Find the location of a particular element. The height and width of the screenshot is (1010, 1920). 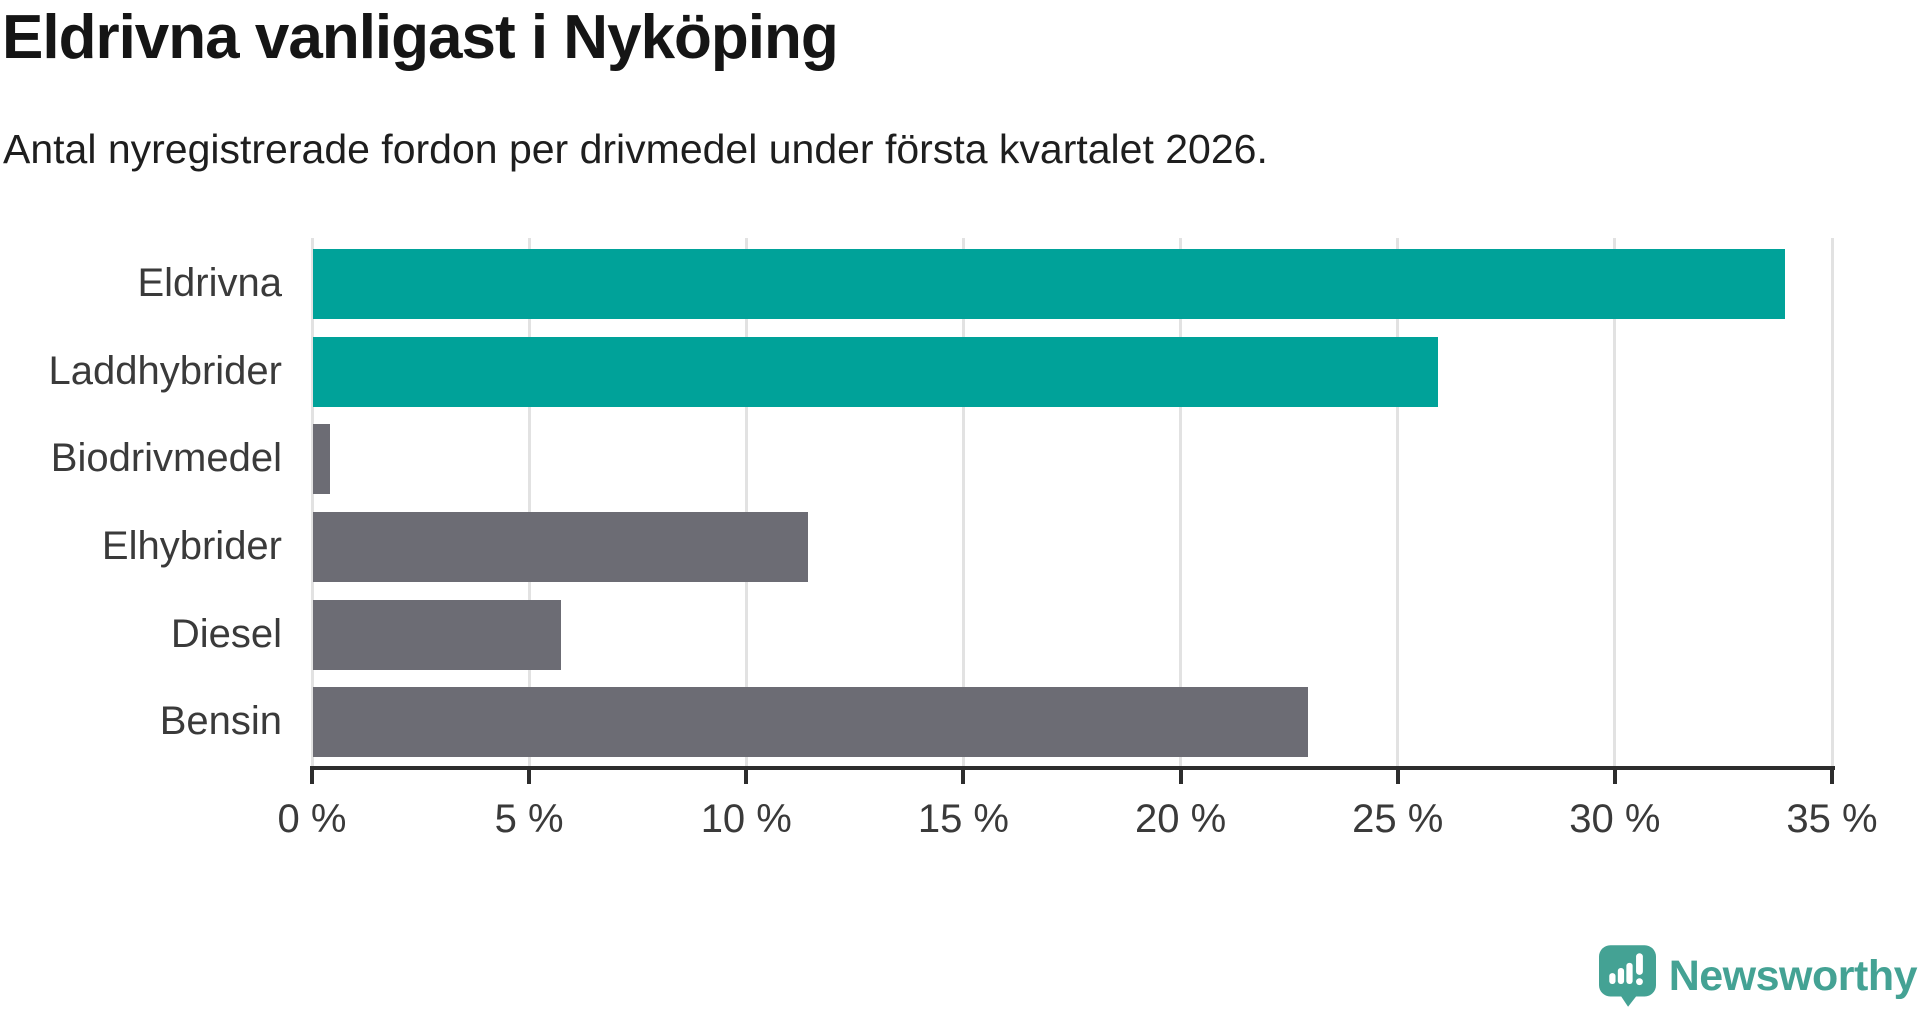

y-label-laddhybrider: Laddhybrider is located at coordinates (165, 370).